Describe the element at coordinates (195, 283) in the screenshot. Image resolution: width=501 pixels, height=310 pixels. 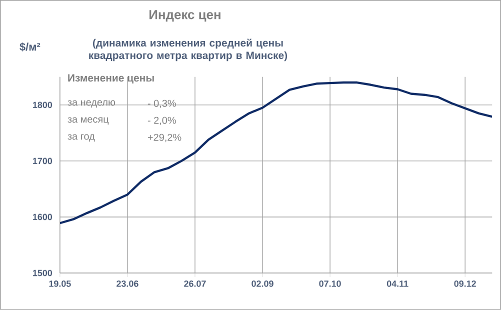
I see `x-tick-label: 26.07` at that location.